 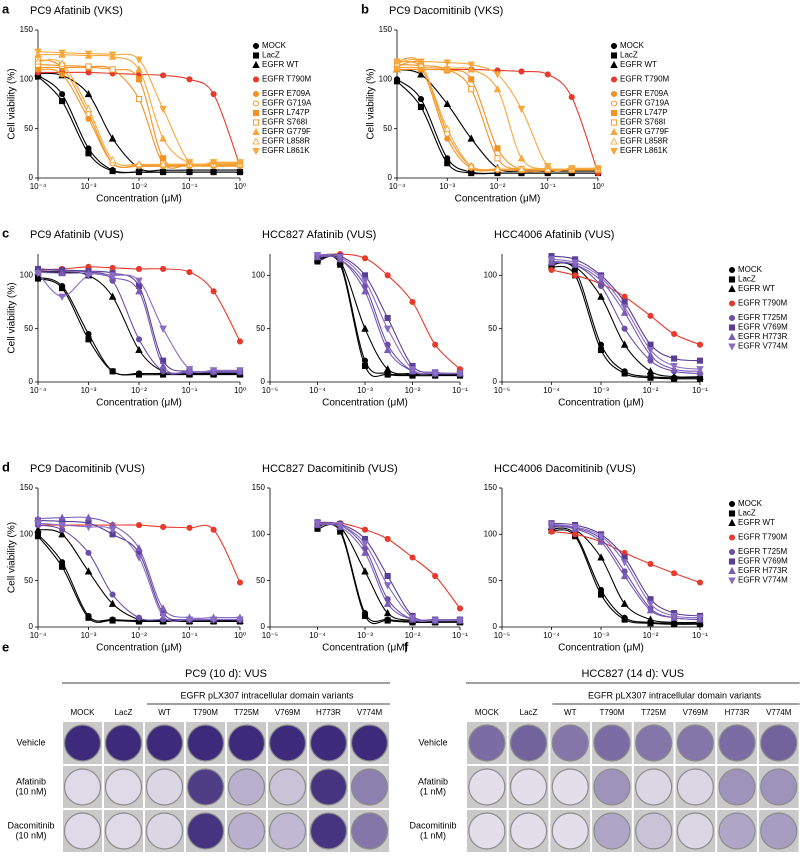 What do you see at coordinates (406, 646) in the screenshot?
I see `panel-letter: f` at bounding box center [406, 646].